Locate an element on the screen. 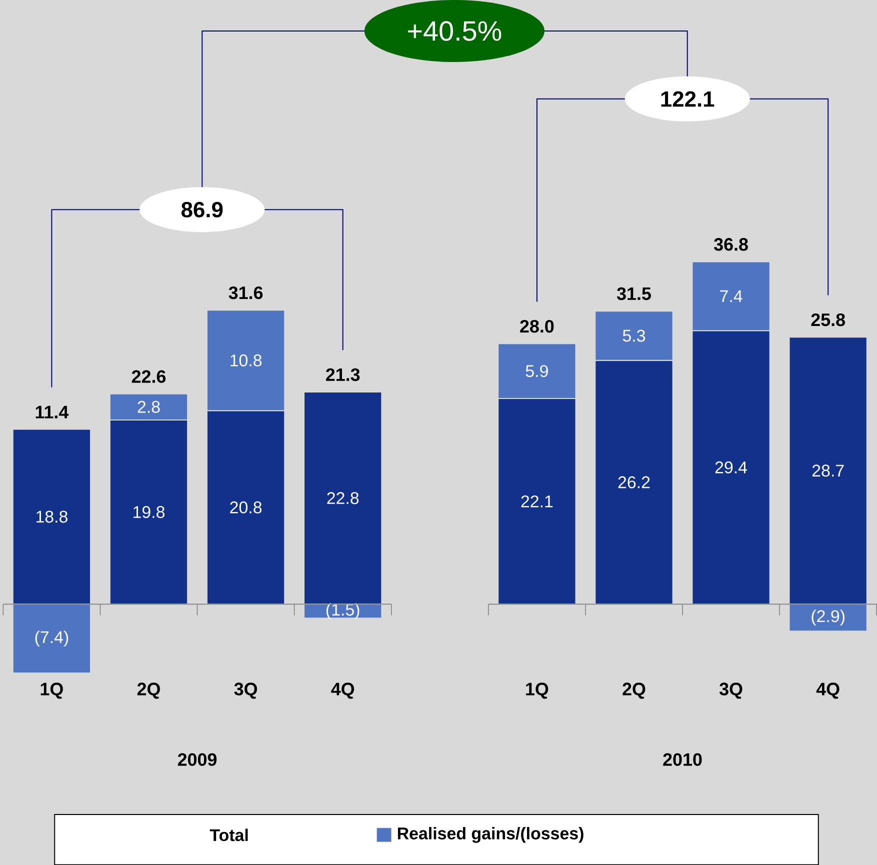 This screenshot has height=865, width=877. text: 122.1 is located at coordinates (687, 98).